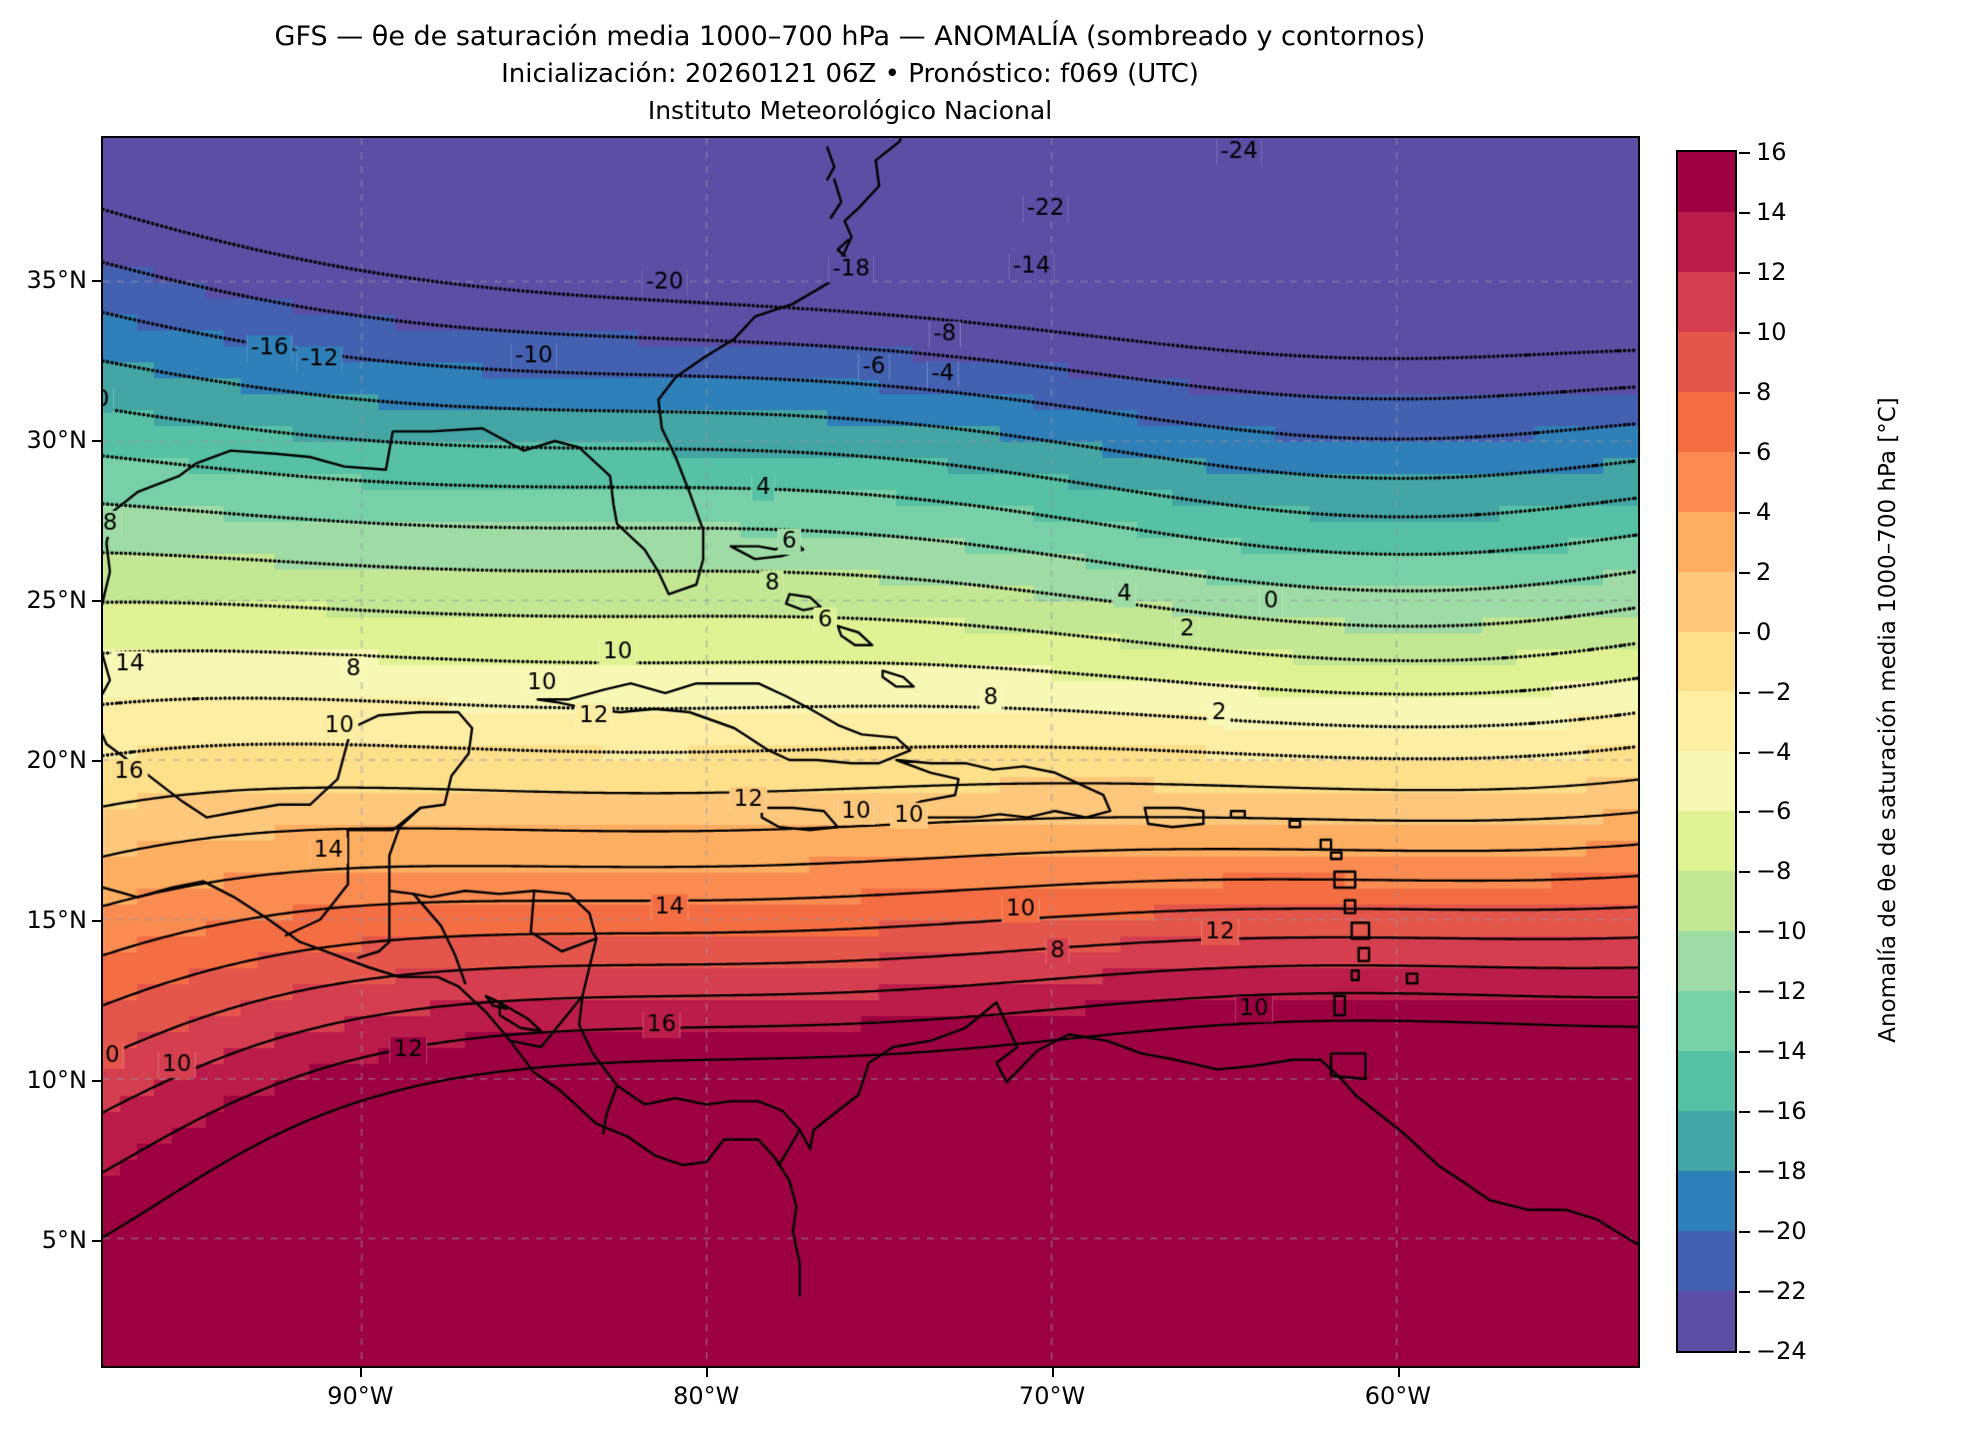  Describe the element at coordinates (1781, 1351) in the screenshot. I see `colorbar-ticklabel--24: −24` at that location.